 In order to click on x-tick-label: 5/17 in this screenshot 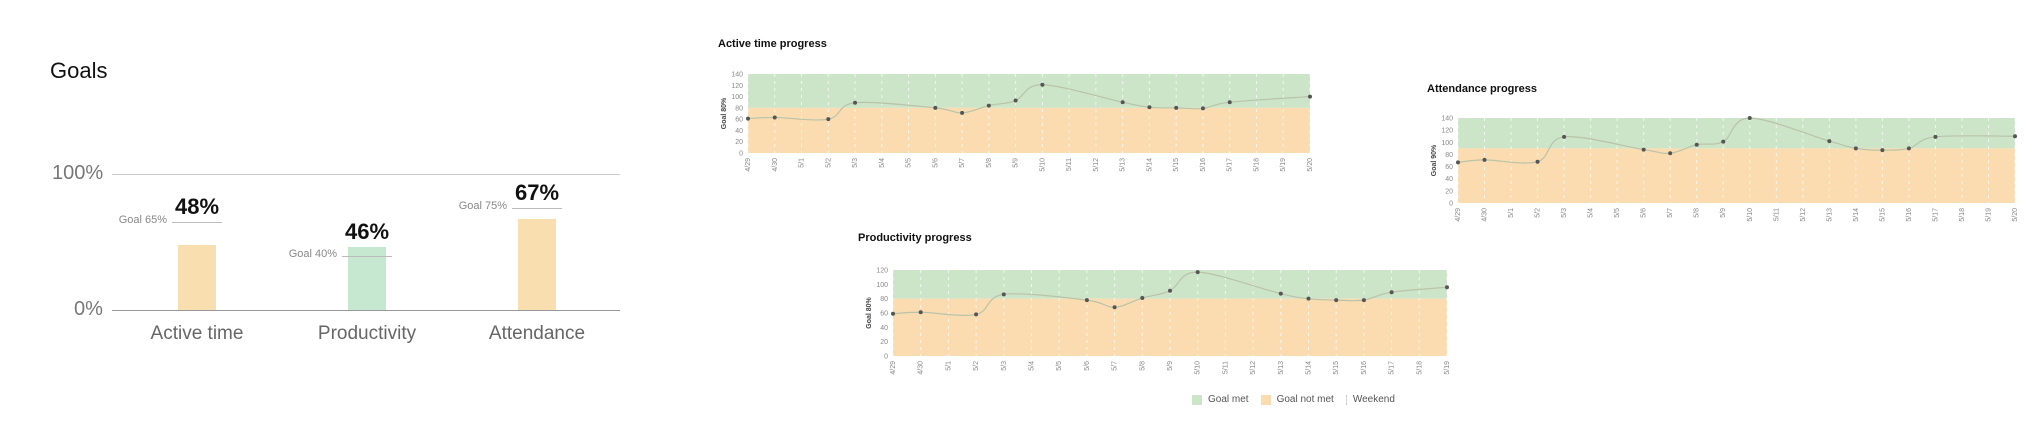, I will do `click(1230, 165)`.